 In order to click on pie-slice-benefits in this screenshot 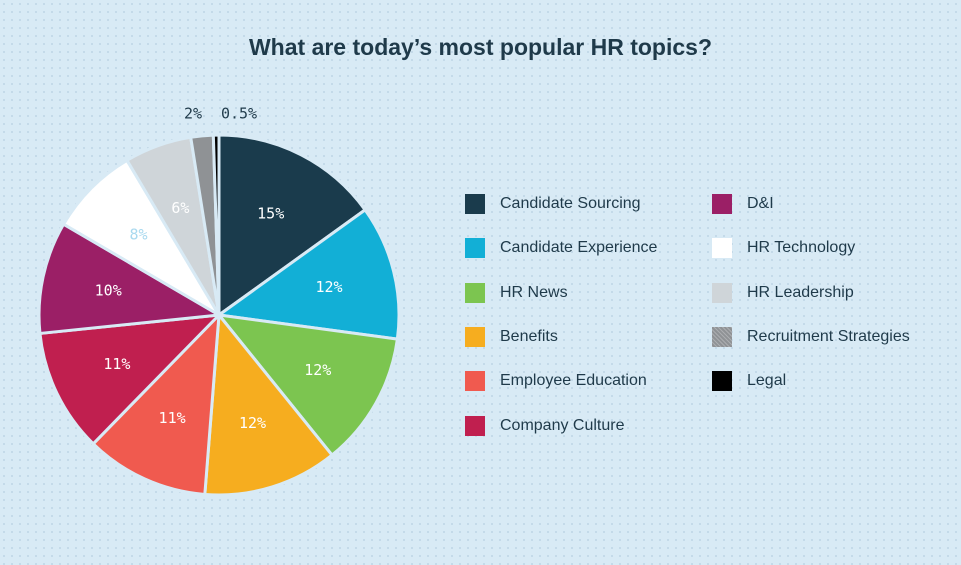, I will do `click(268, 405)`.